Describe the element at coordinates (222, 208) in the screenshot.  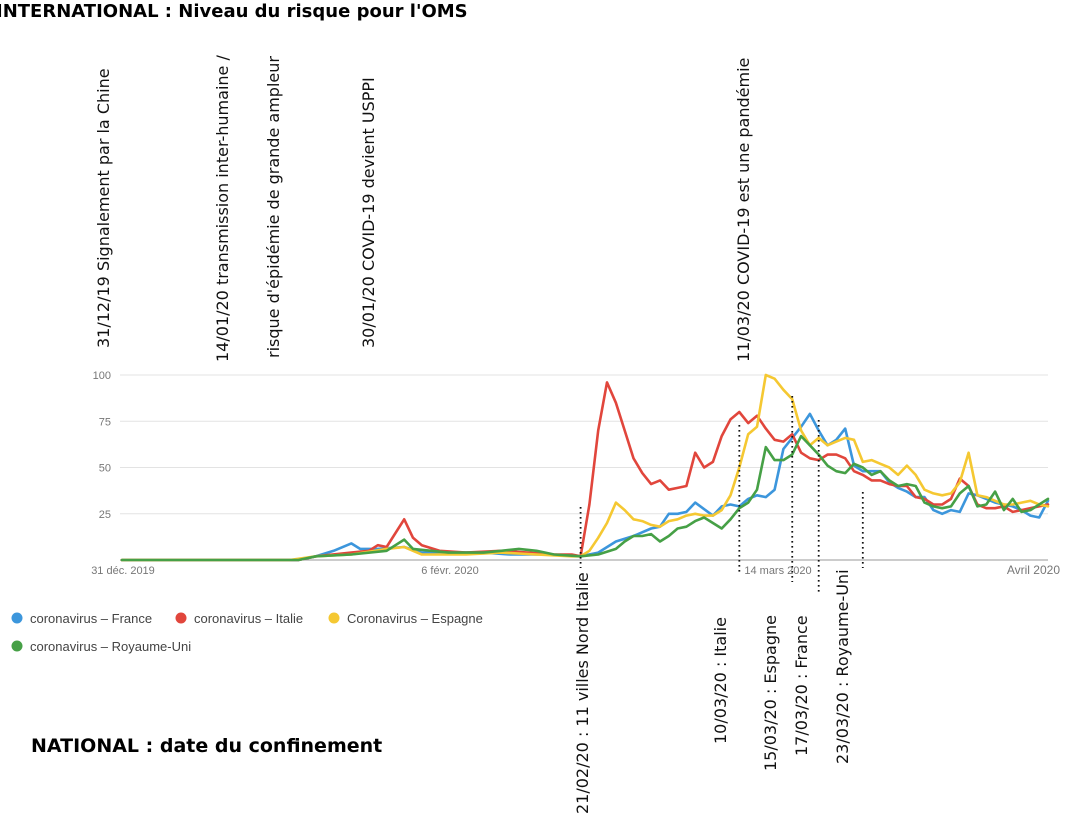
I see `intl-annotation-2a: 14/01/20 transmission inter-humaine /` at that location.